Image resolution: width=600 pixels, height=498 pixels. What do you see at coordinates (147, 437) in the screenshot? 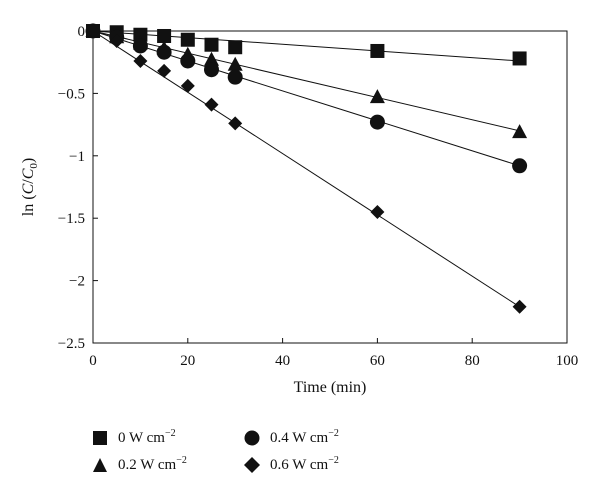
I see `legend-label: 0 W cm−2` at bounding box center [147, 437].